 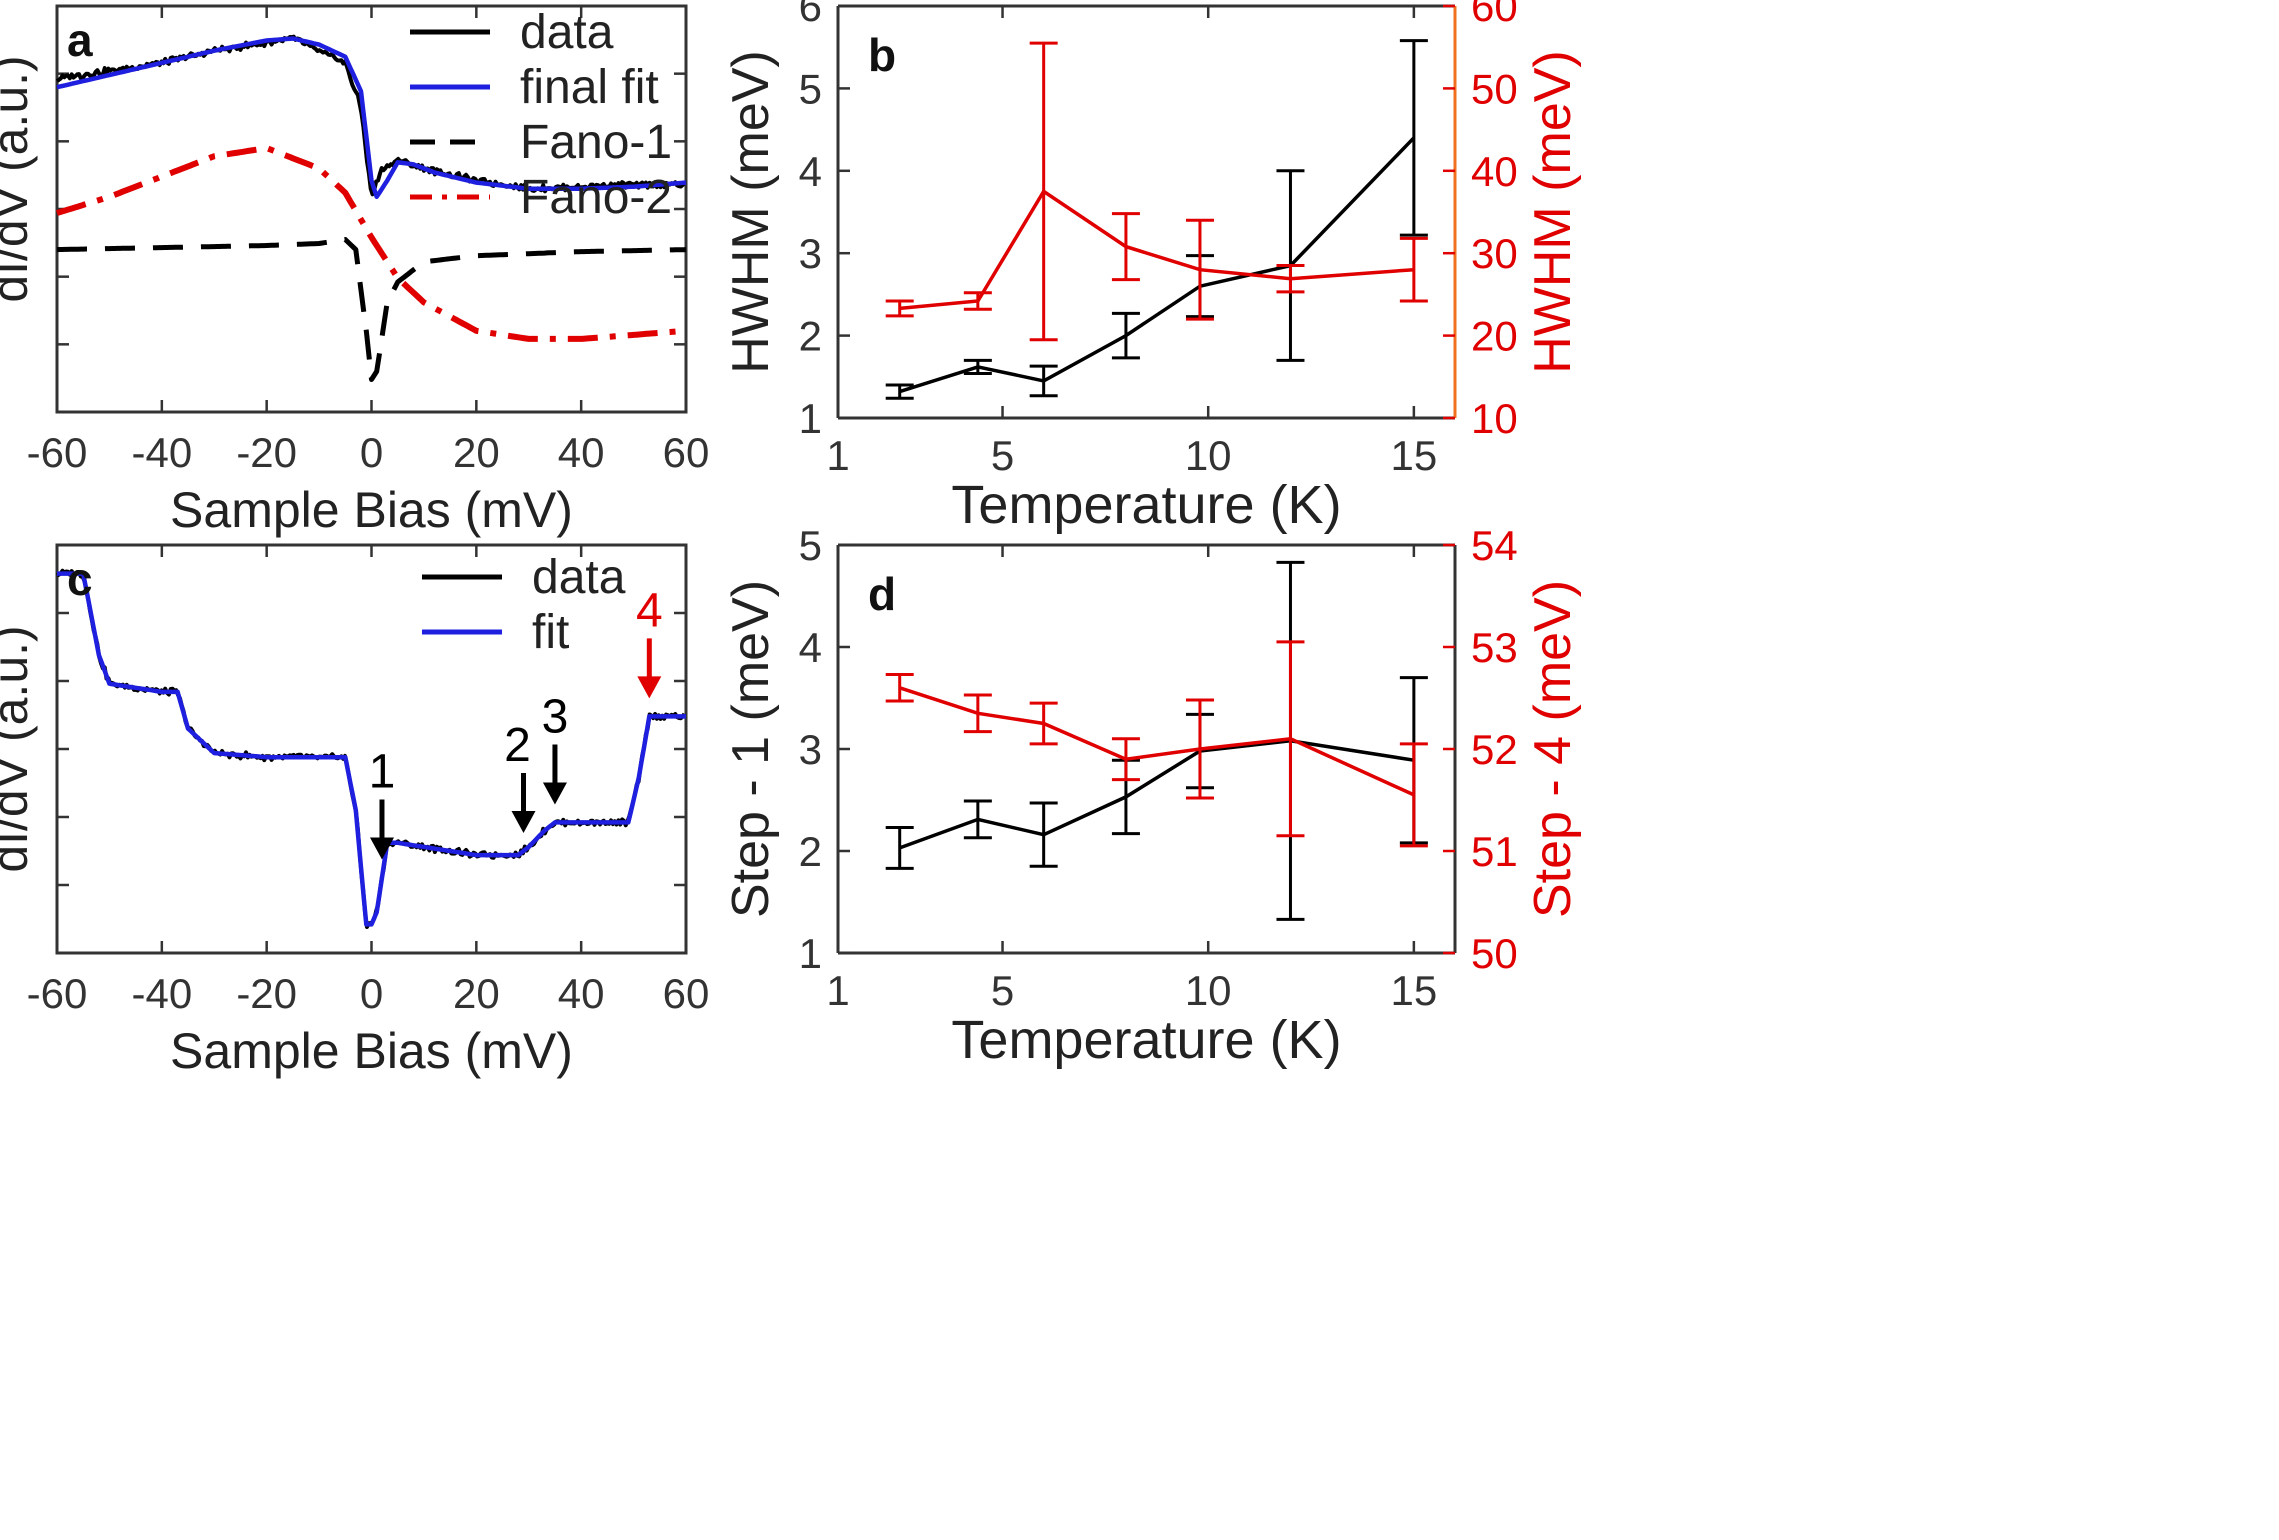 What do you see at coordinates (382, 772) in the screenshot?
I see `annotation-label-1: 1` at bounding box center [382, 772].